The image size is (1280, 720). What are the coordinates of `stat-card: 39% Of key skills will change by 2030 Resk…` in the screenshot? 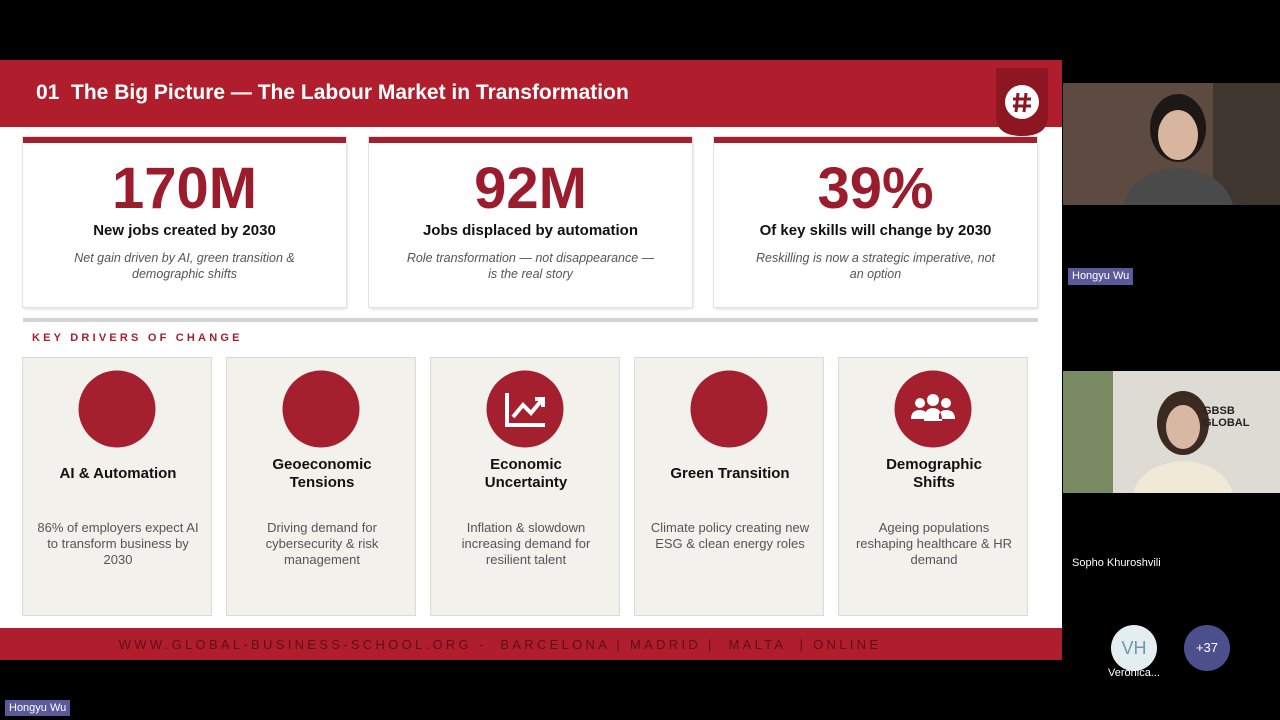 It's located at (875, 222).